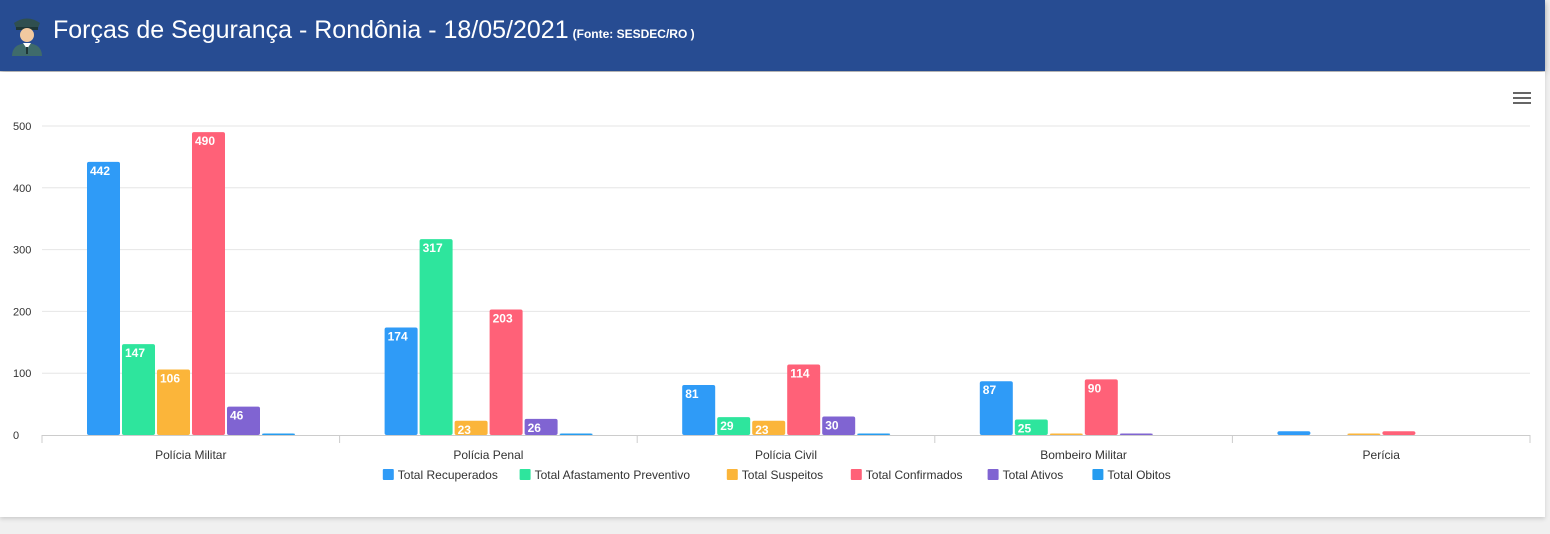 The height and width of the screenshot is (534, 1550). I want to click on data-label: 25, so click(1025, 429).